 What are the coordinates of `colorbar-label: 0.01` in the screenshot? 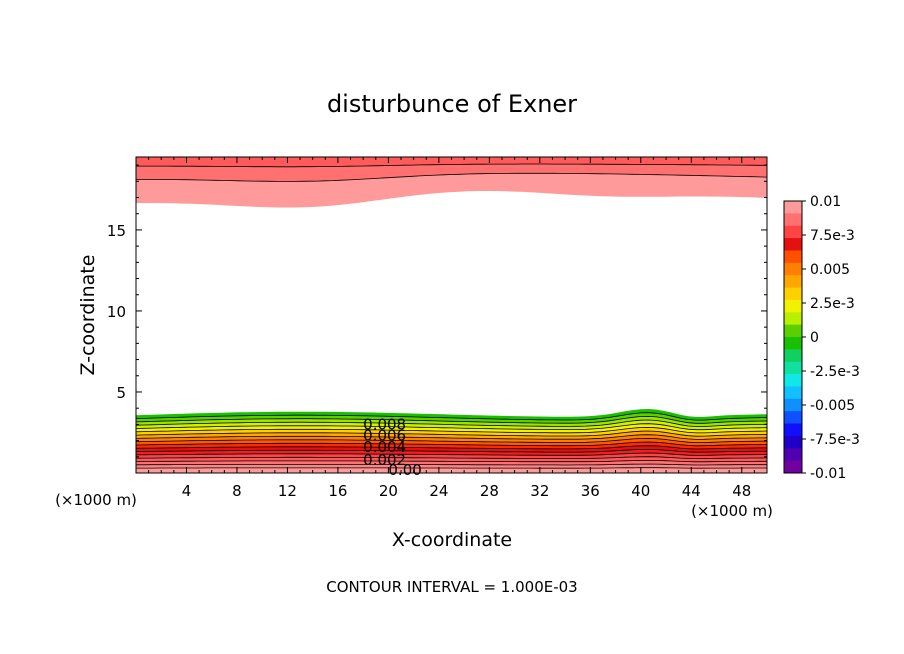 It's located at (825, 202).